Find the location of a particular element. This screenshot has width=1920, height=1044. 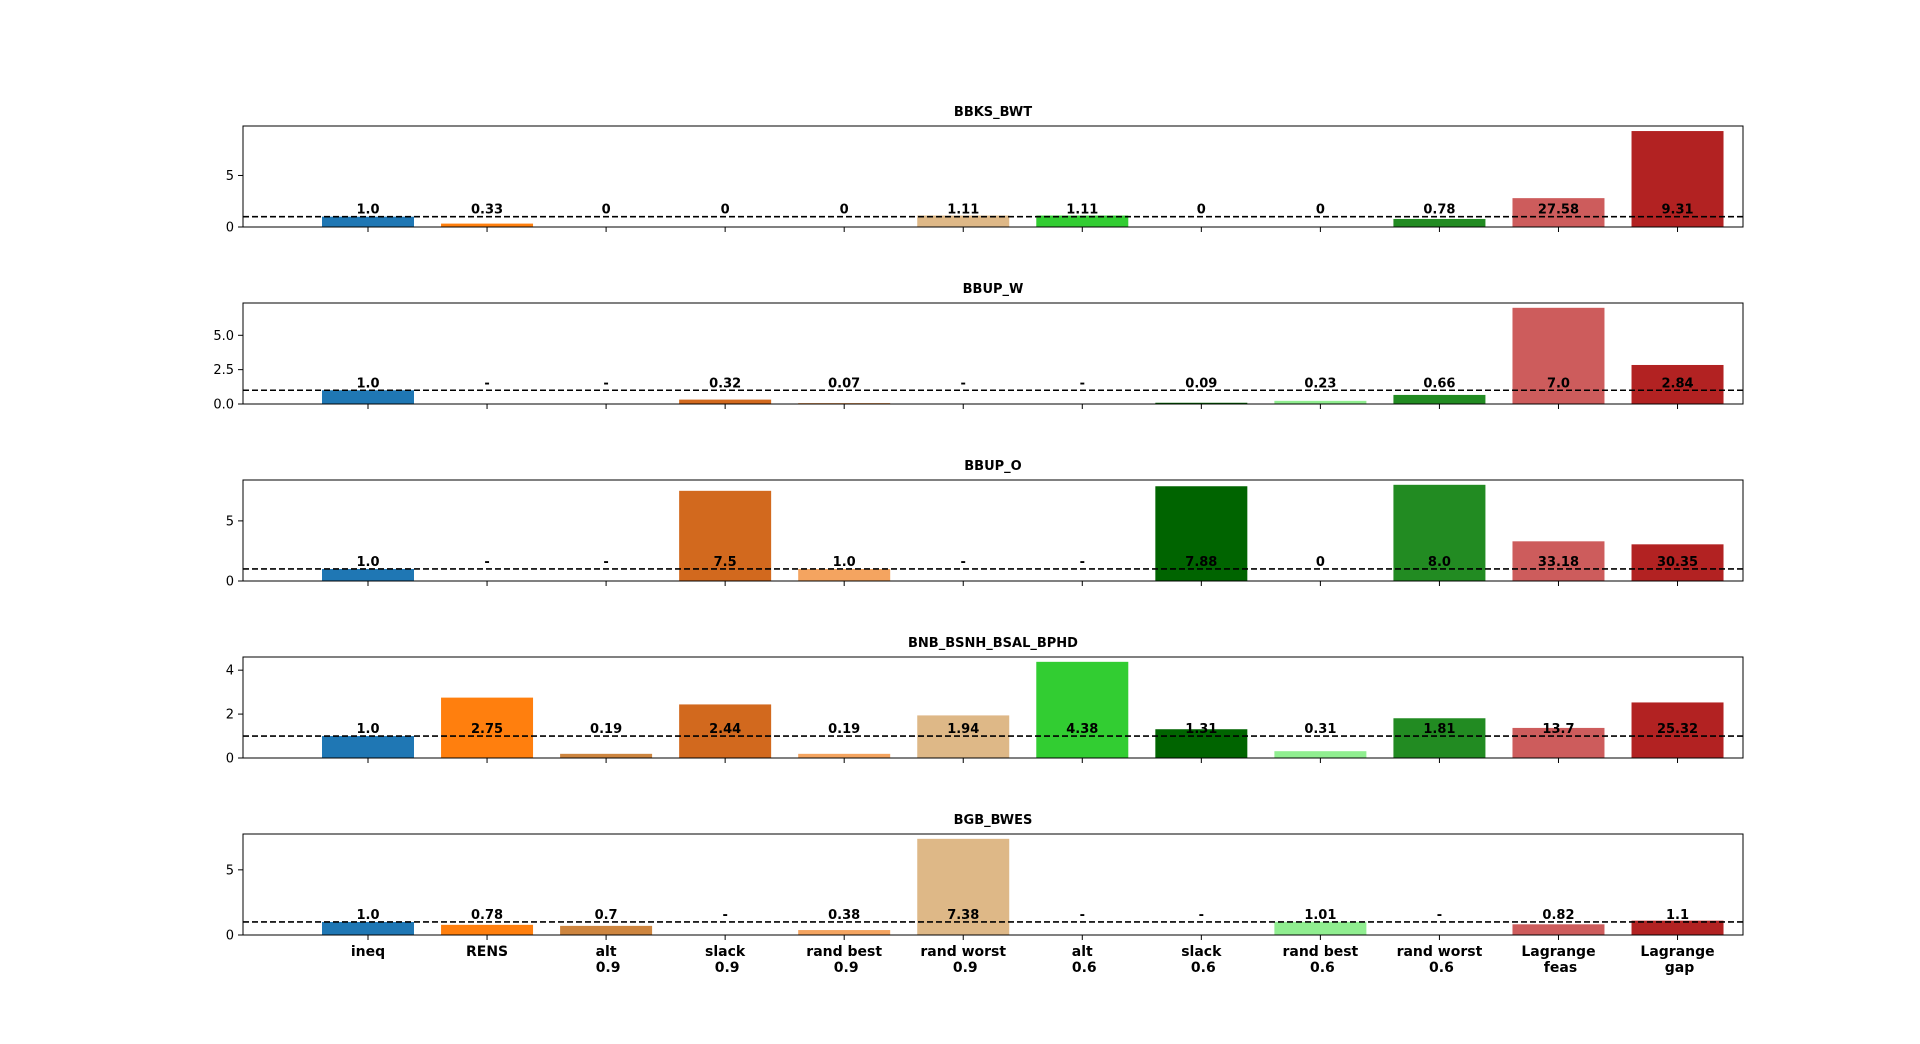

value-label: 0.23 is located at coordinates (1320, 383).